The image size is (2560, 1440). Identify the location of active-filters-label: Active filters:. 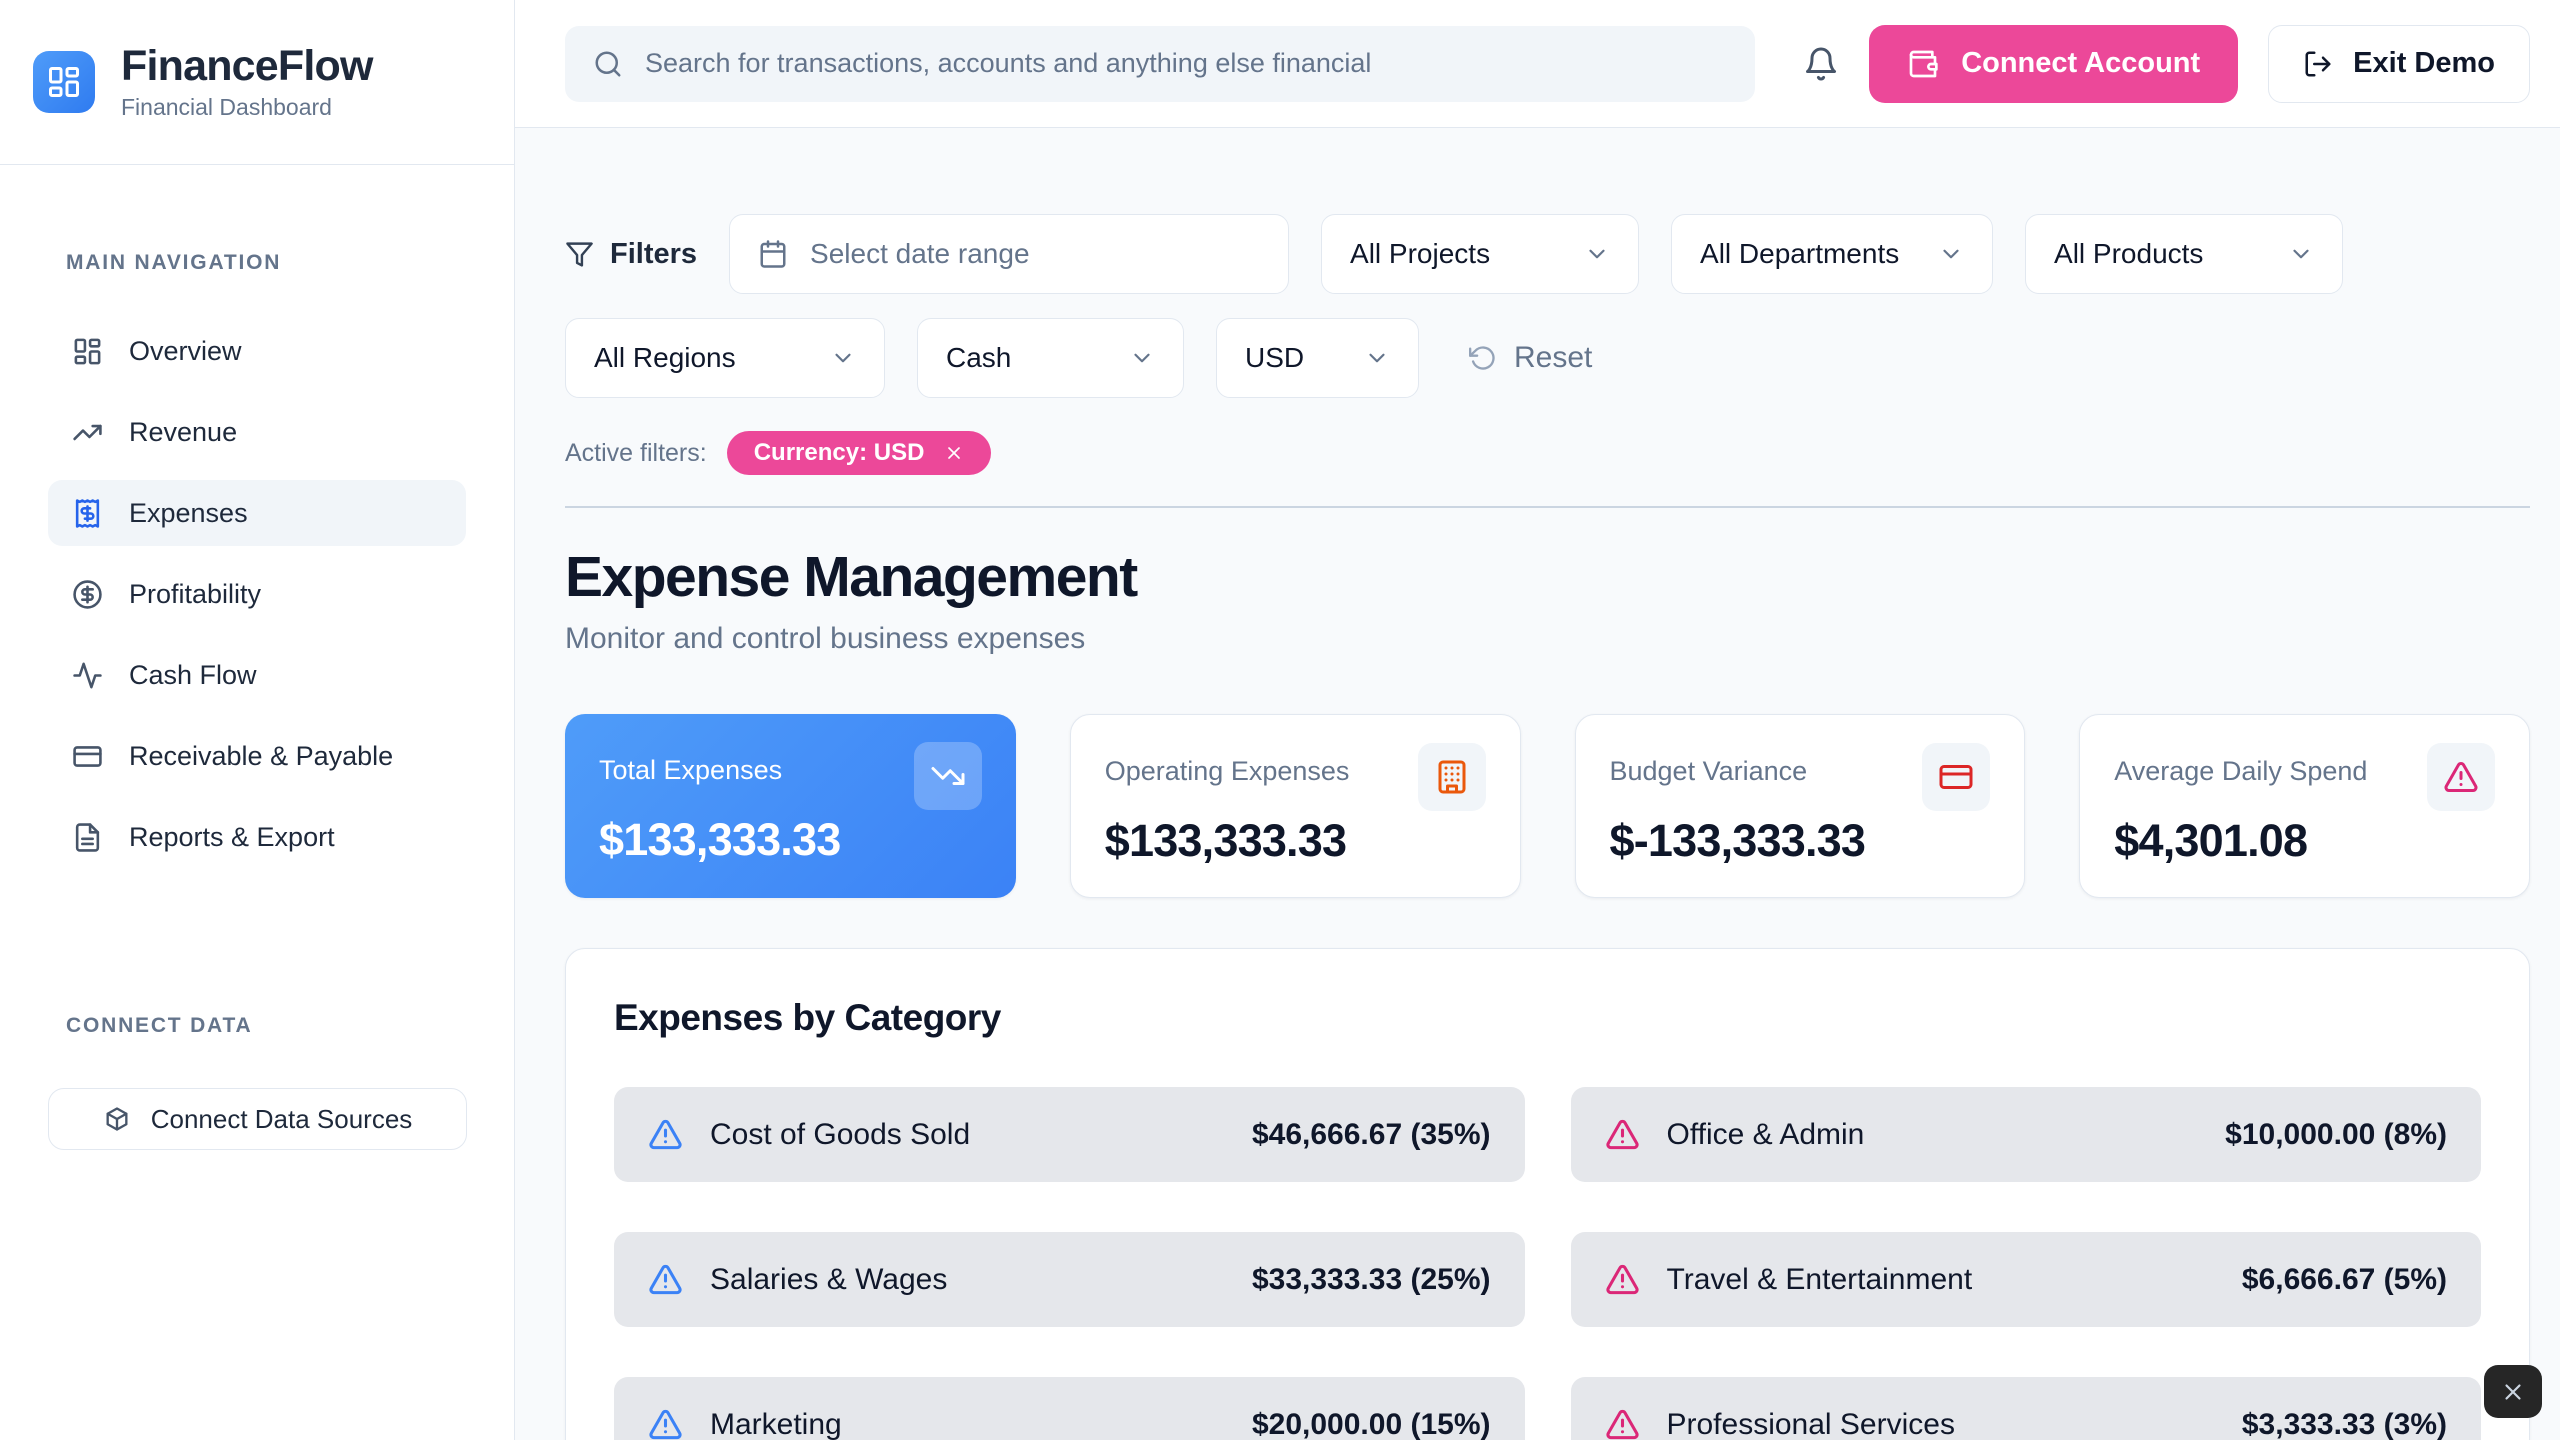
(636, 452).